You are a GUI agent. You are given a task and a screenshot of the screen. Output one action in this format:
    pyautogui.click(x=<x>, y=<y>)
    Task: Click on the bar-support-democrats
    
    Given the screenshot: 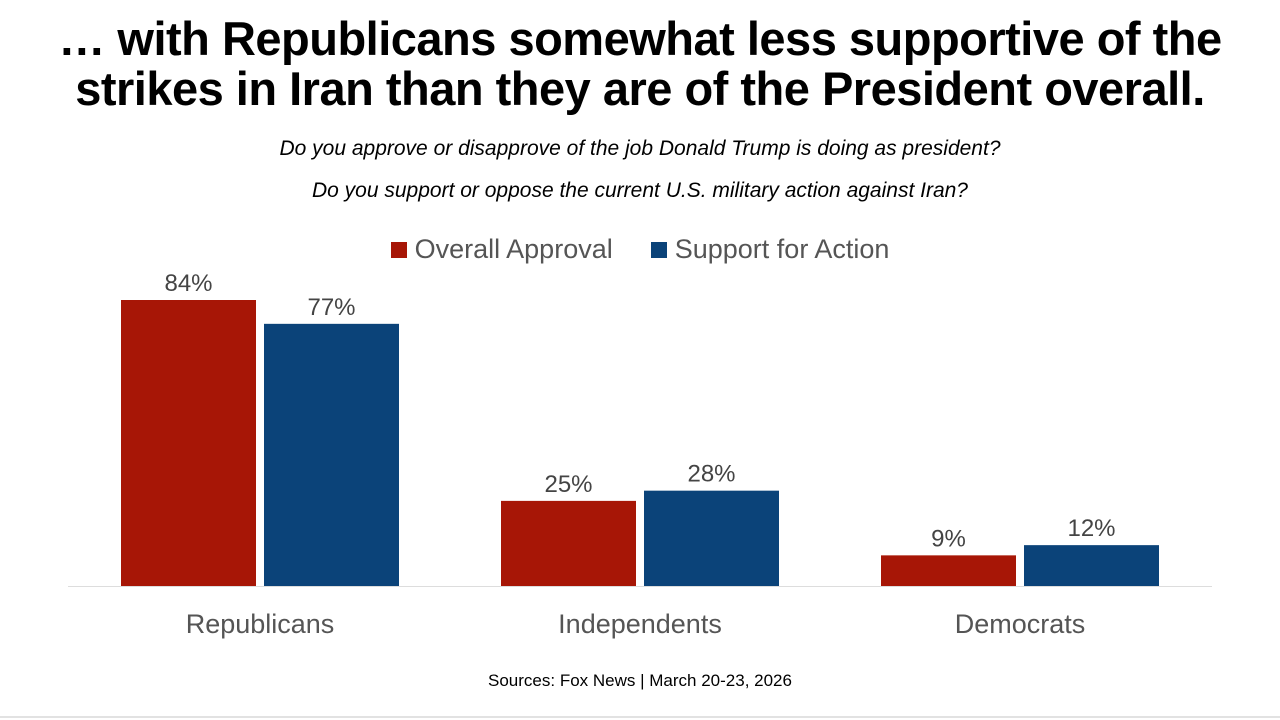 What is the action you would take?
    pyautogui.click(x=1091, y=565)
    